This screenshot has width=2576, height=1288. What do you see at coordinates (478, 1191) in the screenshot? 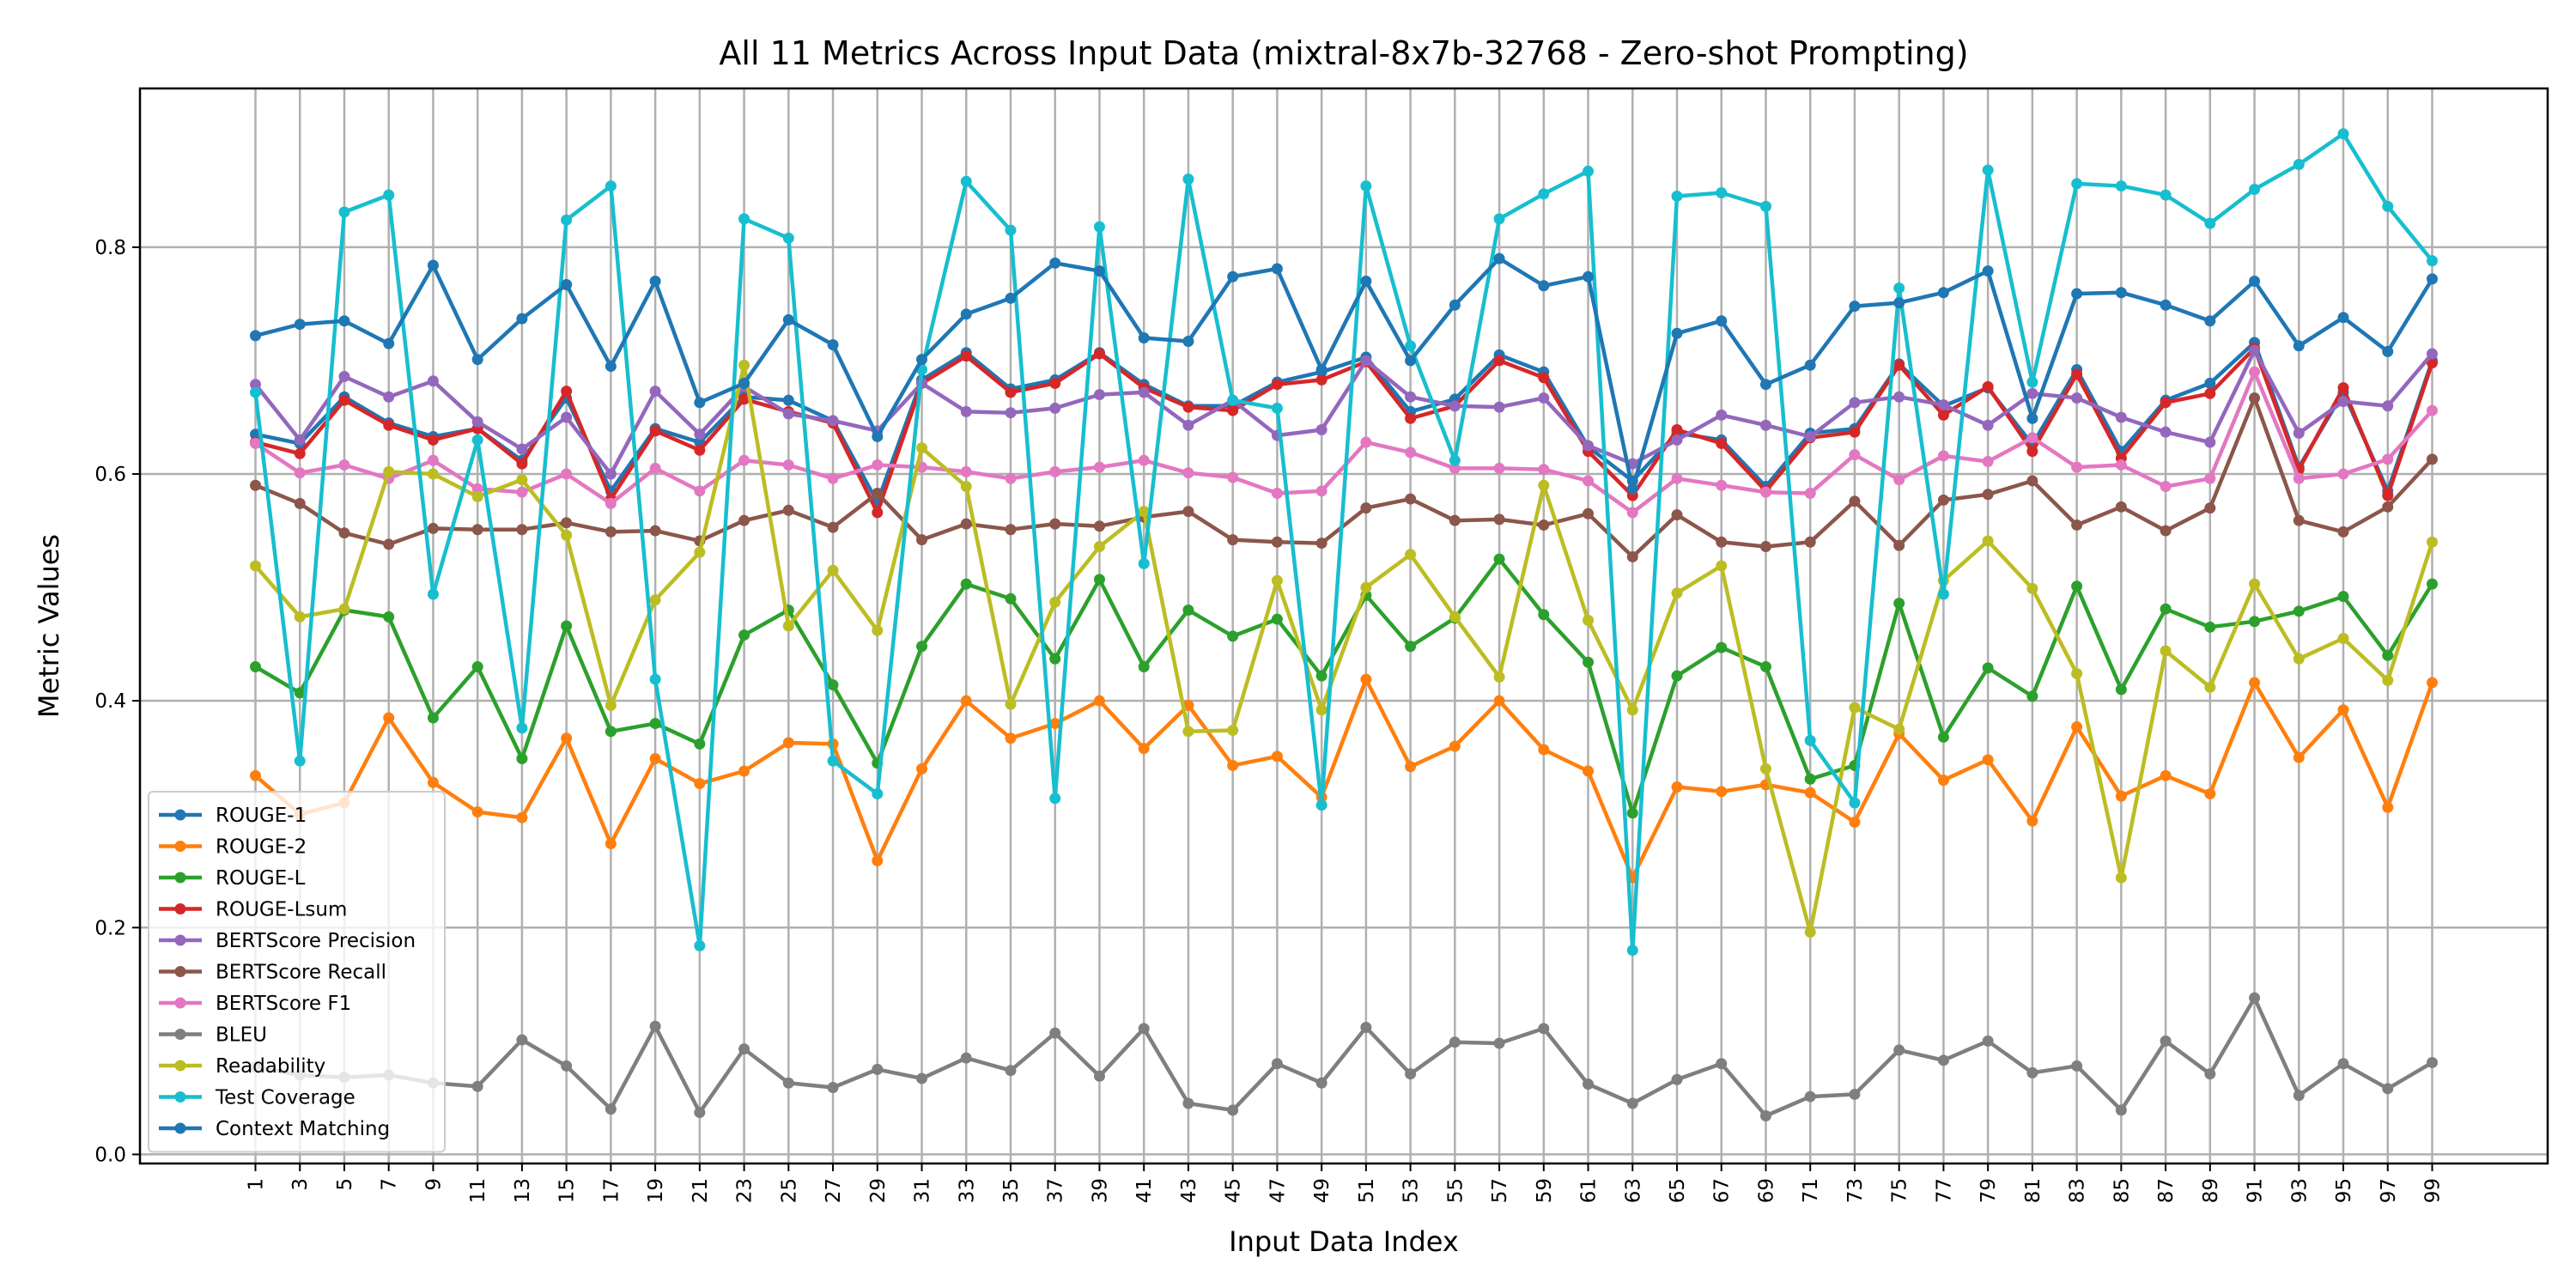
I see `x-tick-label: 11` at bounding box center [478, 1191].